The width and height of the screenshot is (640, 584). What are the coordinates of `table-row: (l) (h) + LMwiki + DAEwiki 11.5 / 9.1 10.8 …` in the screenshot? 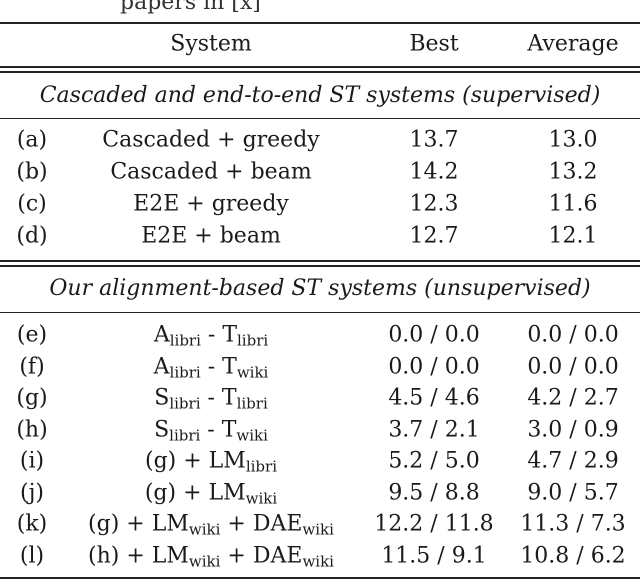 It's located at (320, 556).